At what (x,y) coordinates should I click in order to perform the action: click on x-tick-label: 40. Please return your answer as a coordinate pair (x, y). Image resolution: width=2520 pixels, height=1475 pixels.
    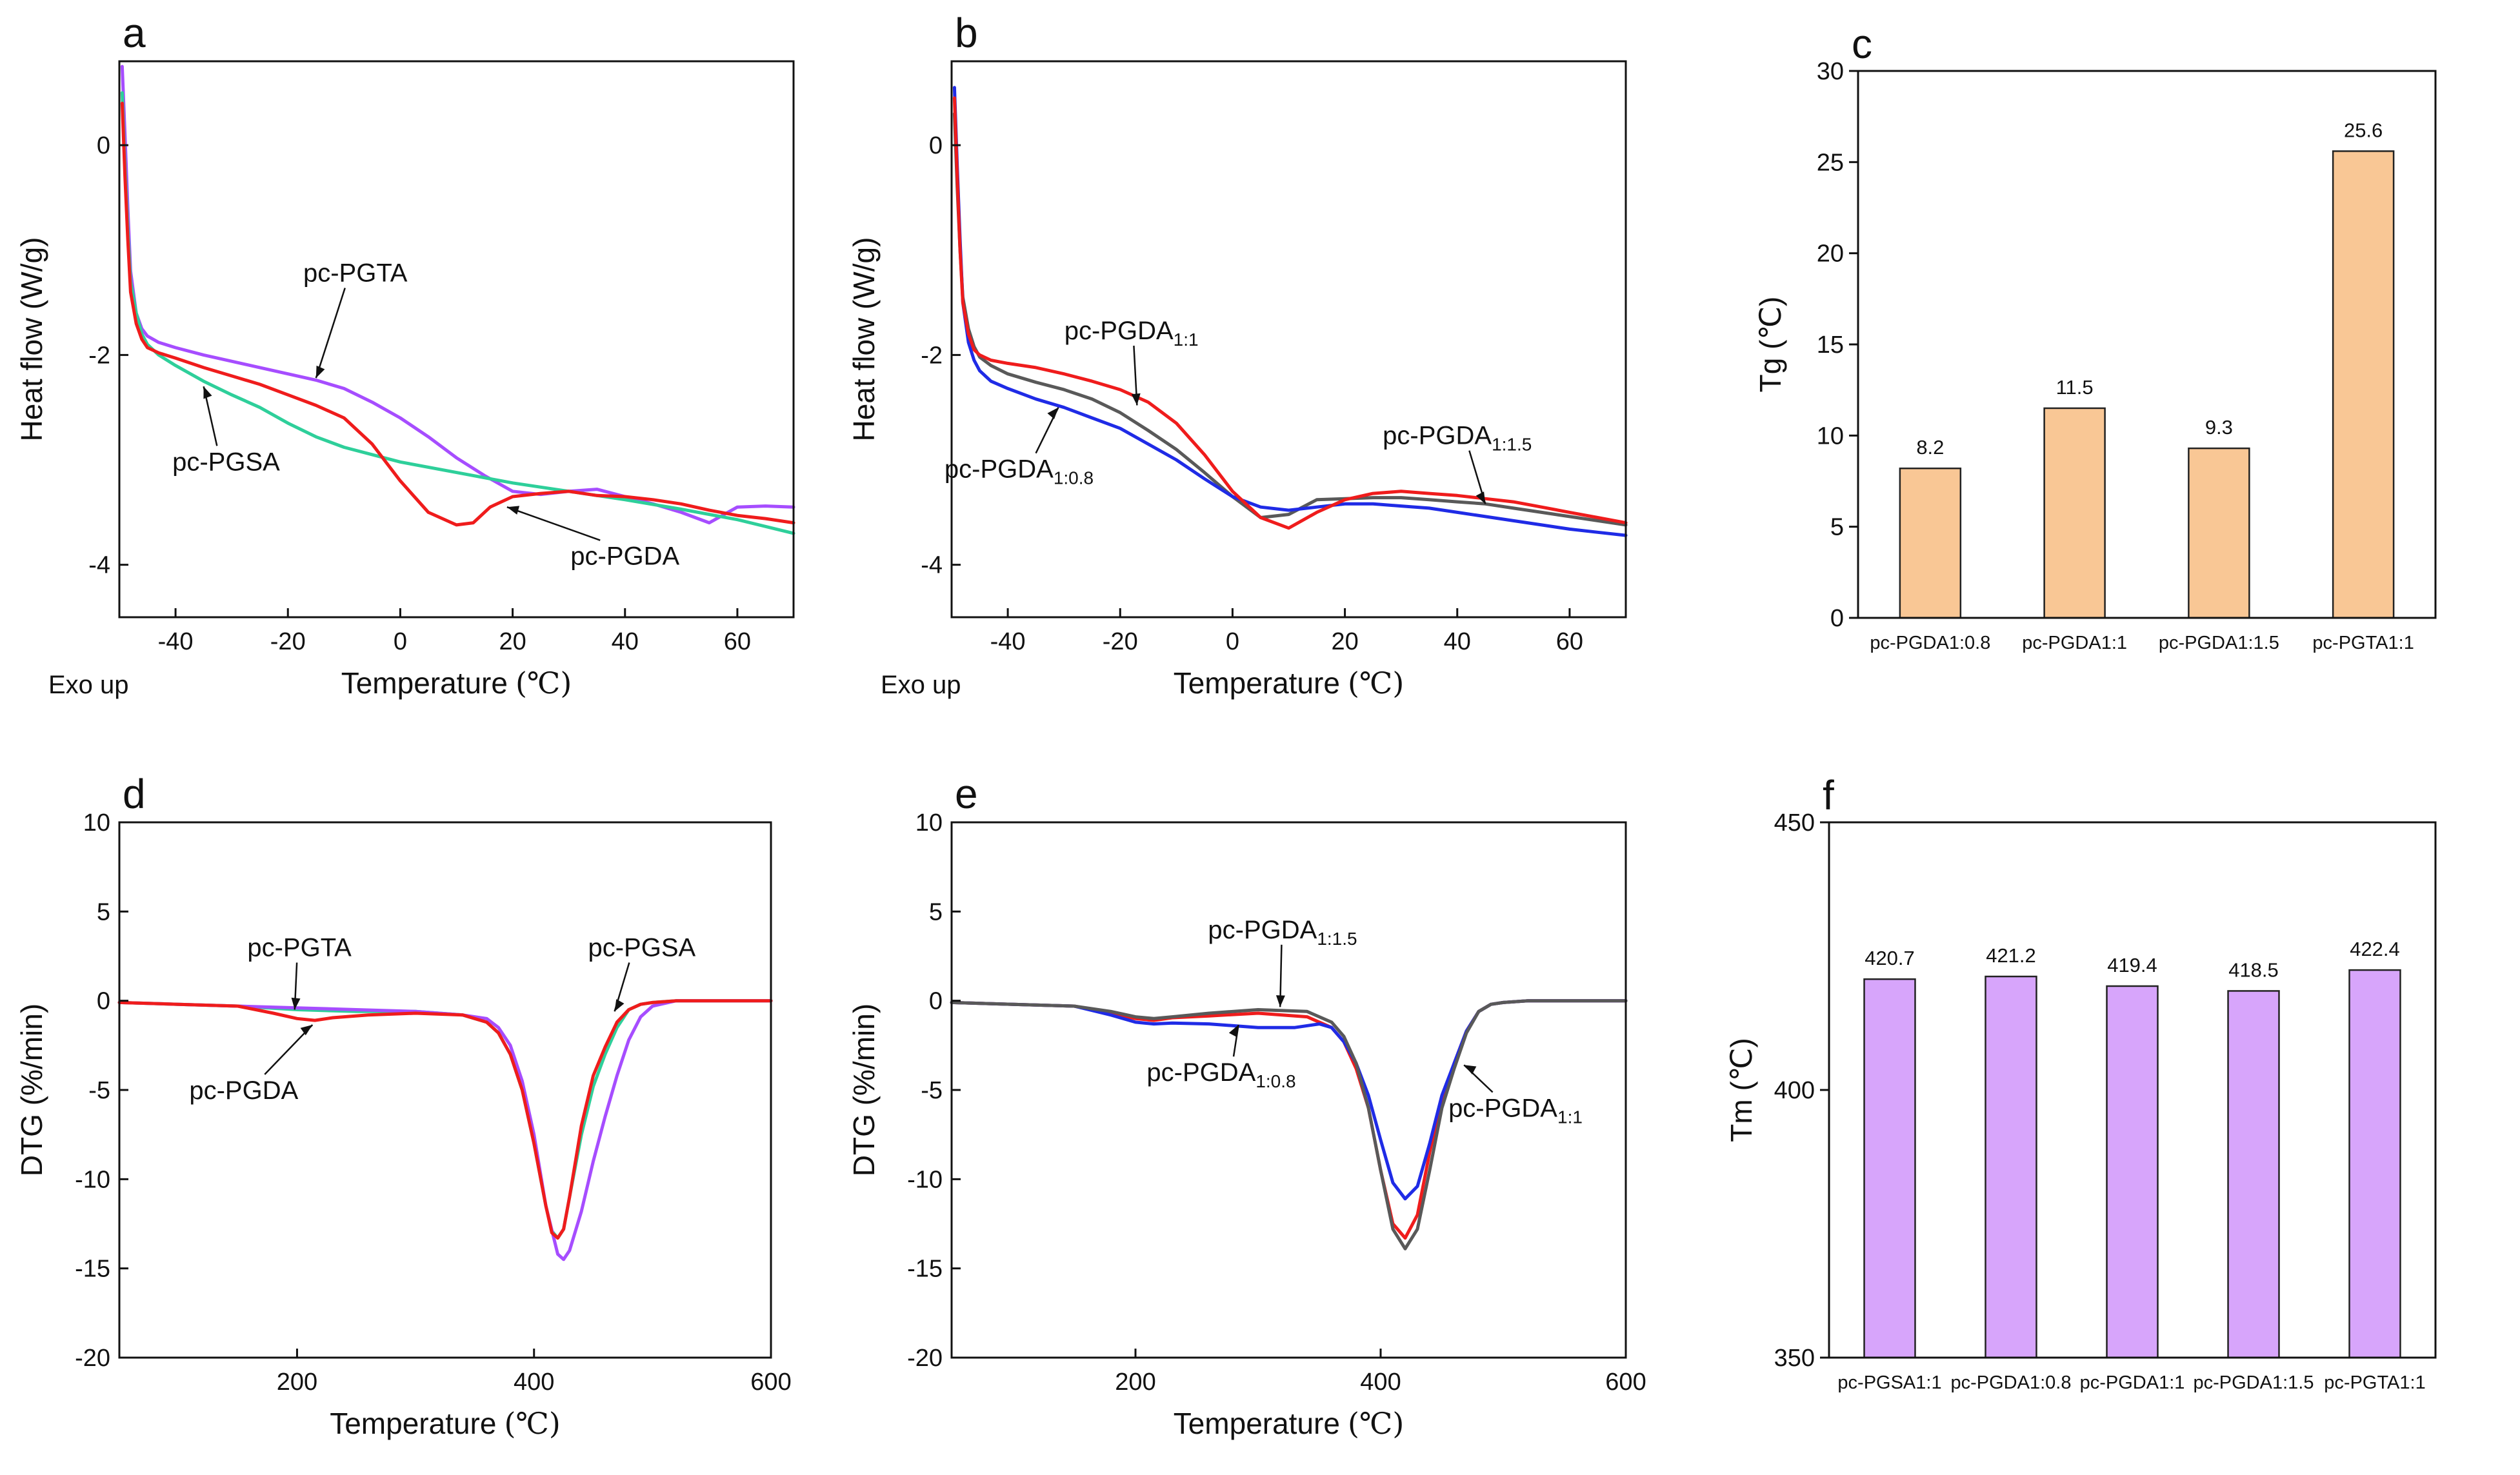
    Looking at the image, I should click on (625, 641).